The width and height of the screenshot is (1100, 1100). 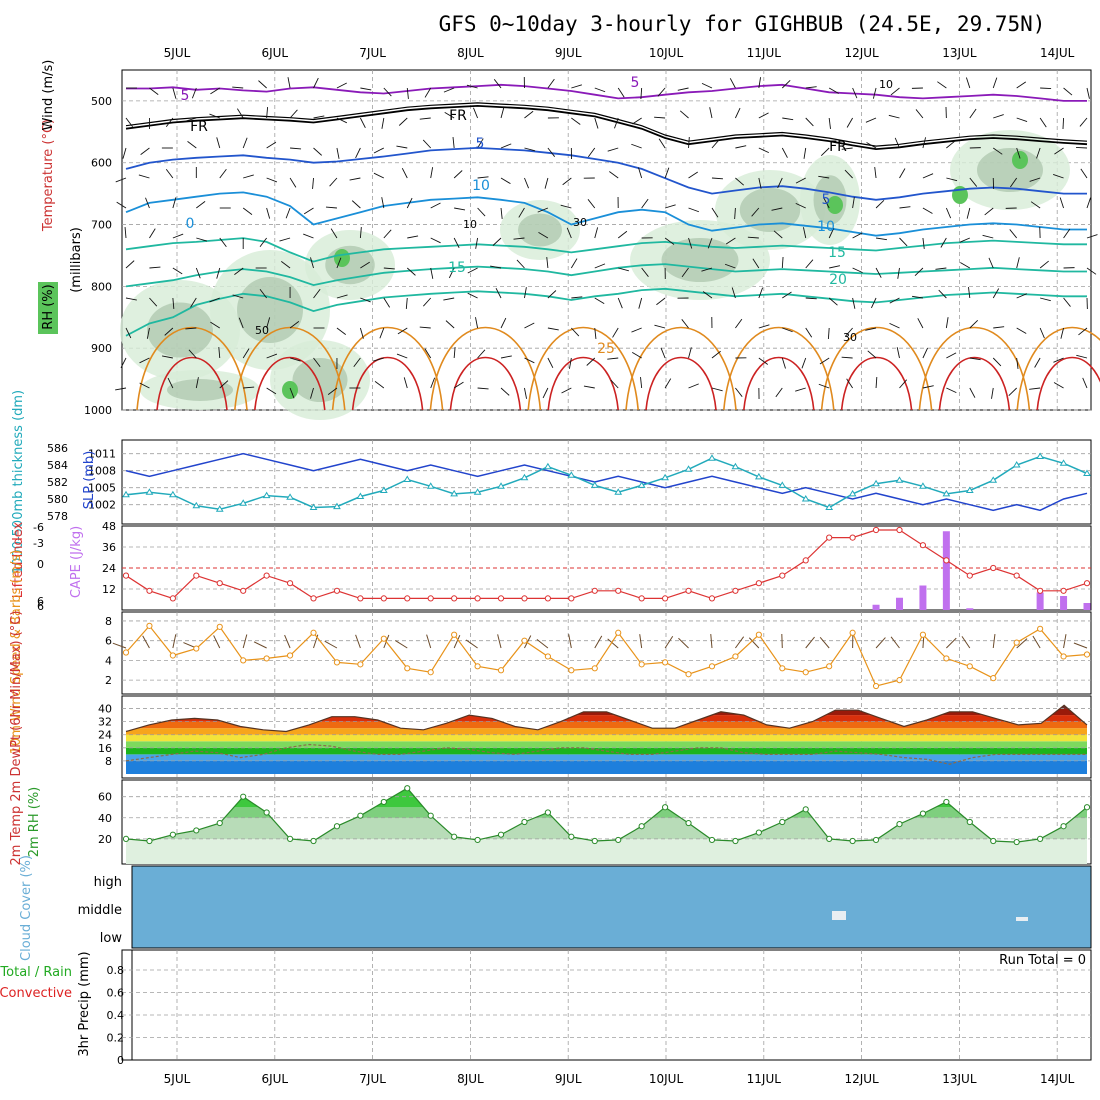 What do you see at coordinates (1042, 960) in the screenshot?
I see `run-total-label: Run Total = 0` at bounding box center [1042, 960].